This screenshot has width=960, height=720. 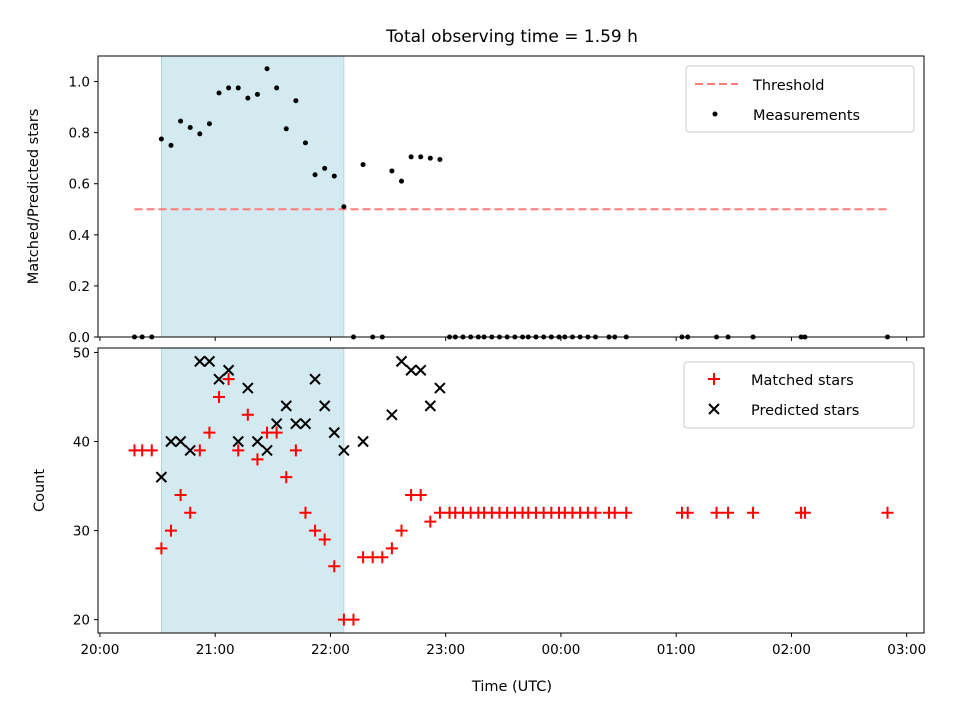 What do you see at coordinates (330, 650) in the screenshot?
I see `x-tick-label: 22:00` at bounding box center [330, 650].